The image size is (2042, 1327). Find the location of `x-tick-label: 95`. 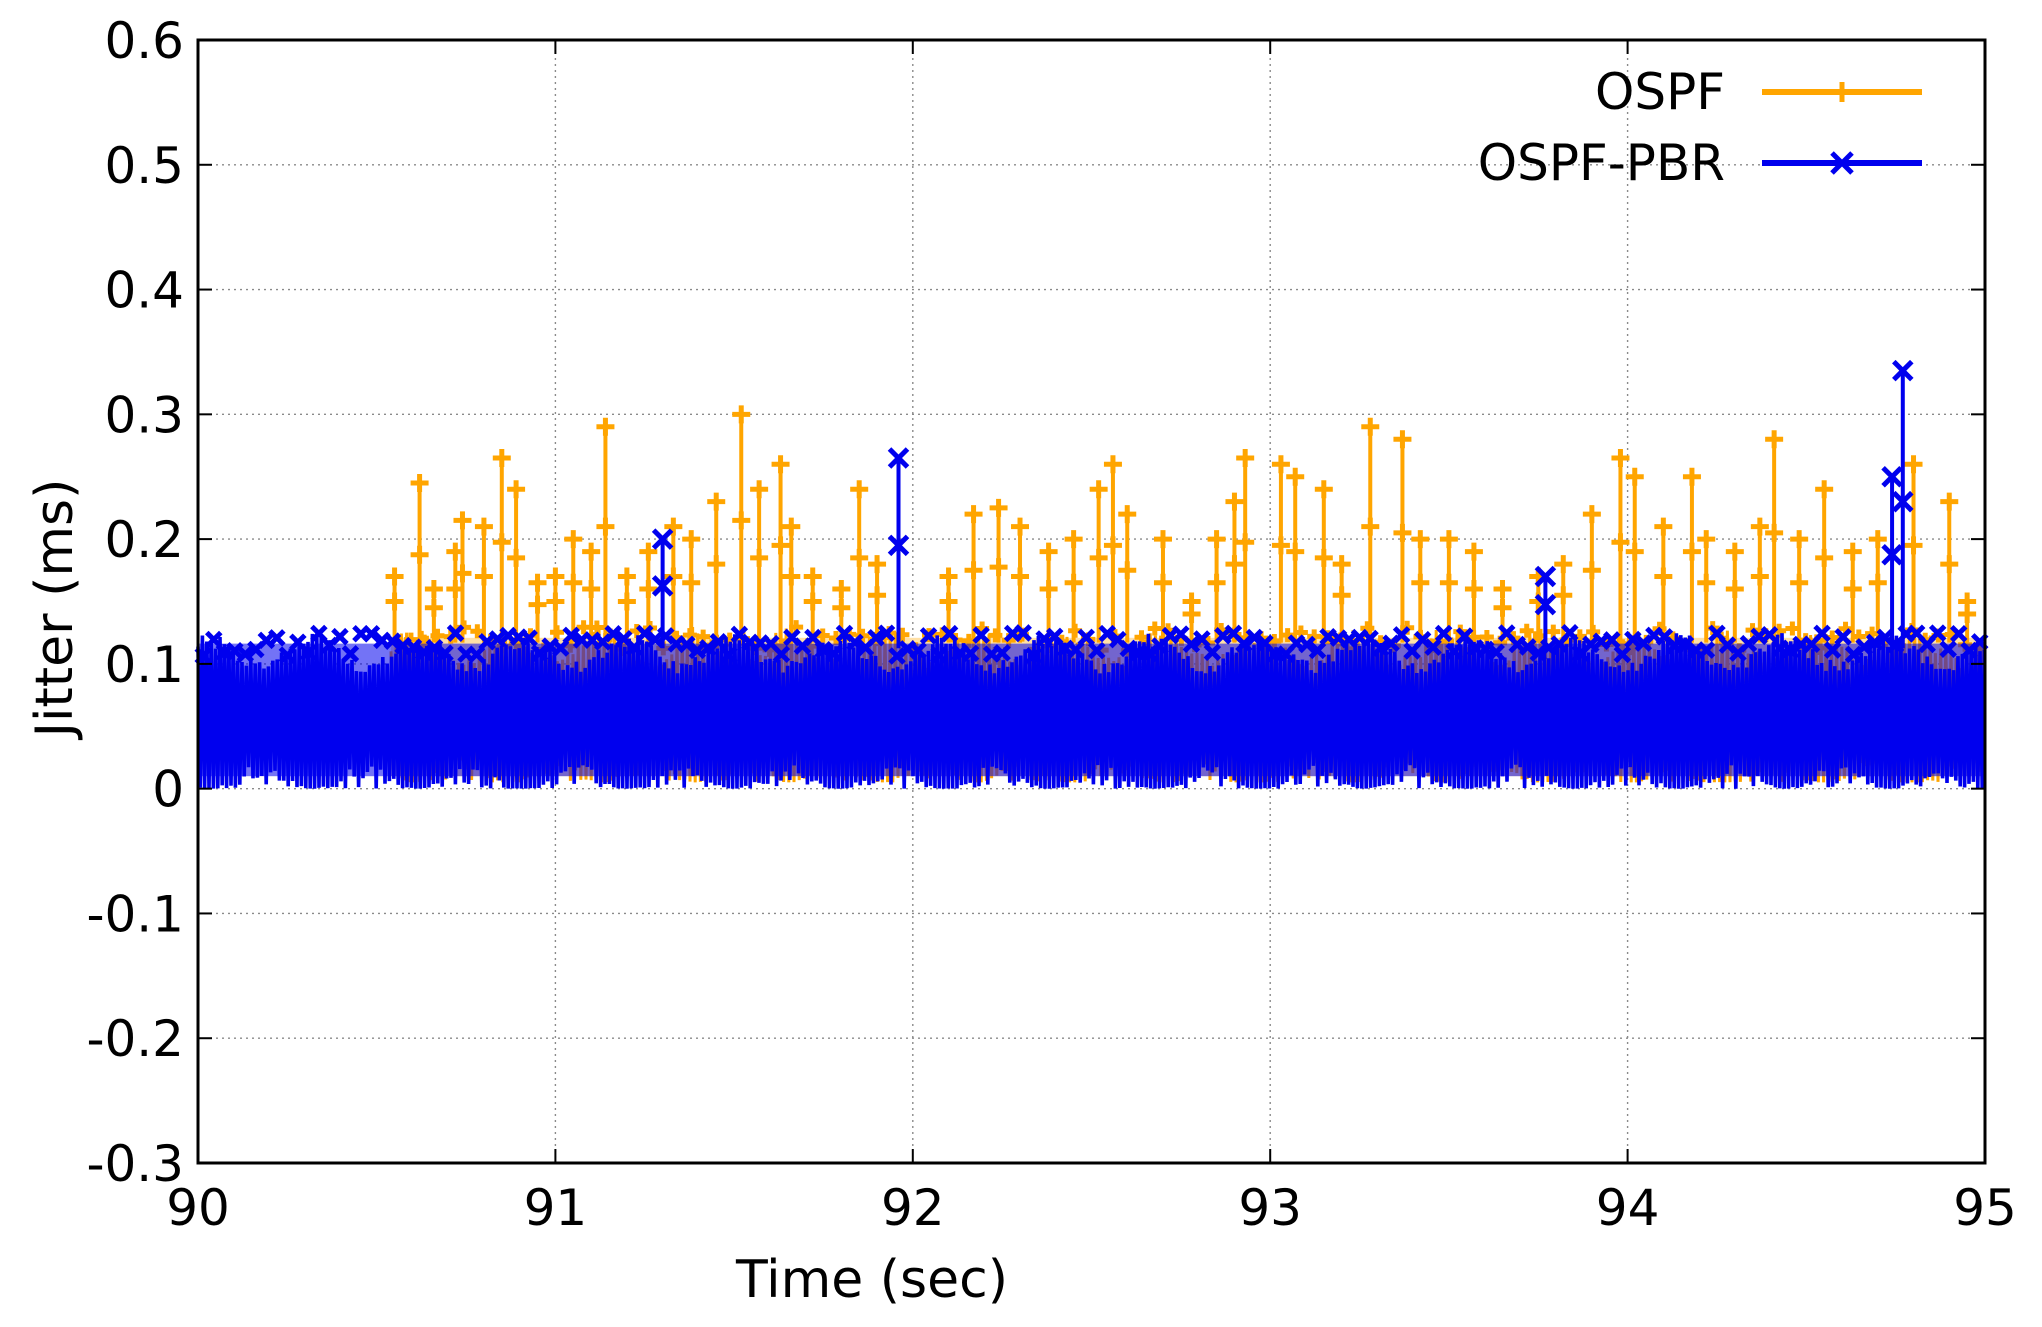

x-tick-label: 95 is located at coordinates (1985, 1208).